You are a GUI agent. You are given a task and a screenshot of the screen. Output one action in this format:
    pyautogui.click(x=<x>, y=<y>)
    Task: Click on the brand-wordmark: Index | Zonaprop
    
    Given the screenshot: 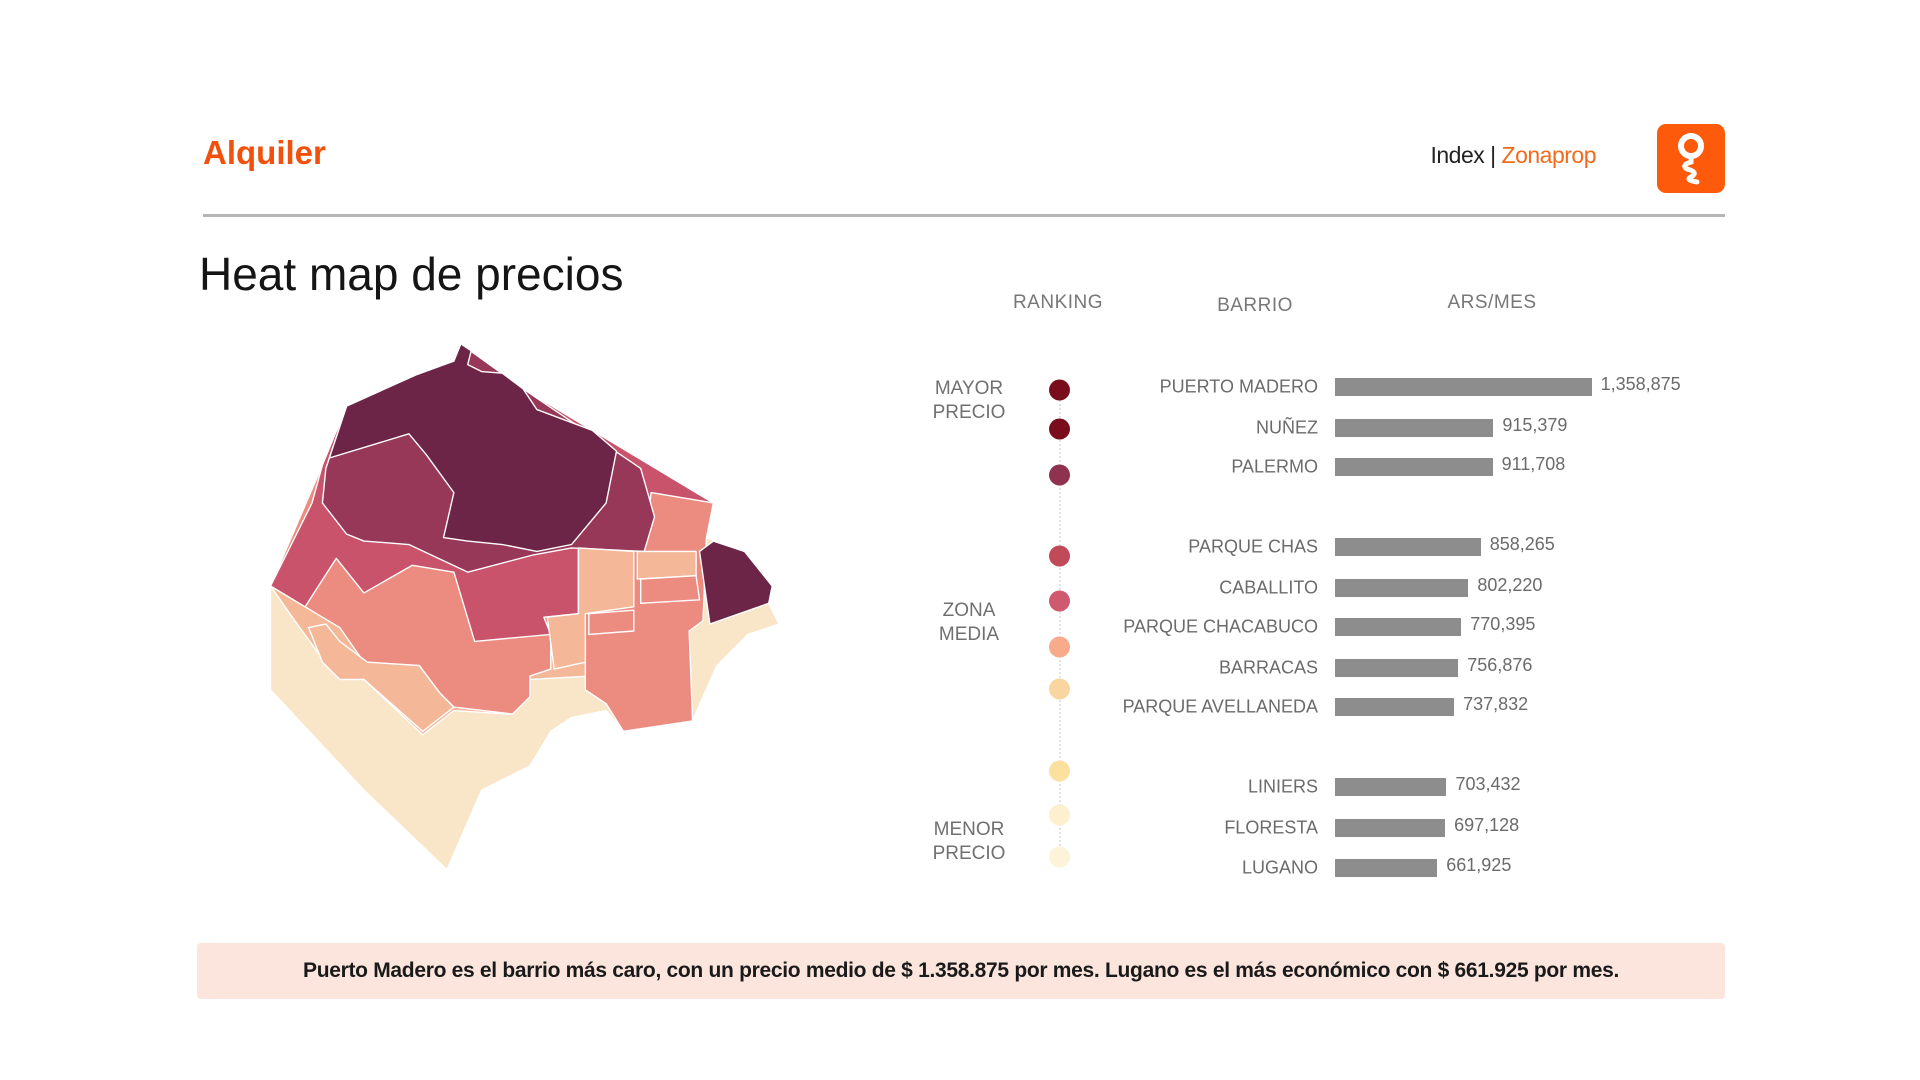 What is the action you would take?
    pyautogui.click(x=1514, y=155)
    